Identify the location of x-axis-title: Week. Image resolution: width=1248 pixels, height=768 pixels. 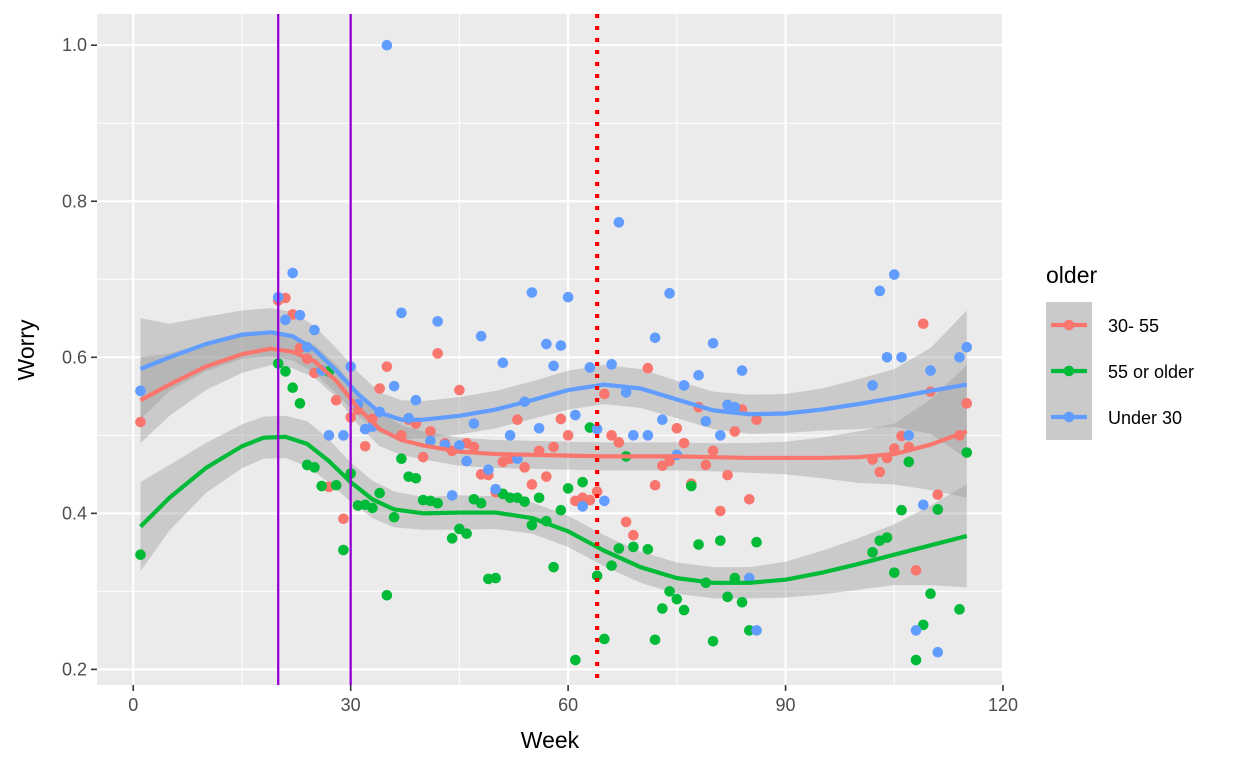
(550, 740).